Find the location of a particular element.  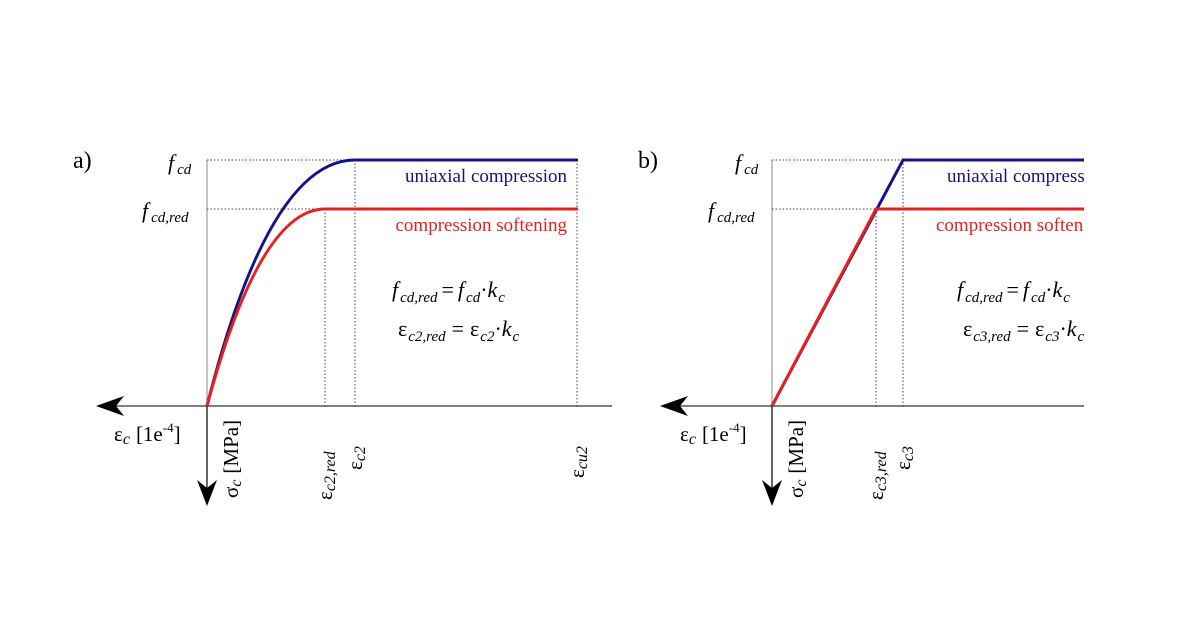

tick-eps-c2: εc2 is located at coordinates (356, 458).